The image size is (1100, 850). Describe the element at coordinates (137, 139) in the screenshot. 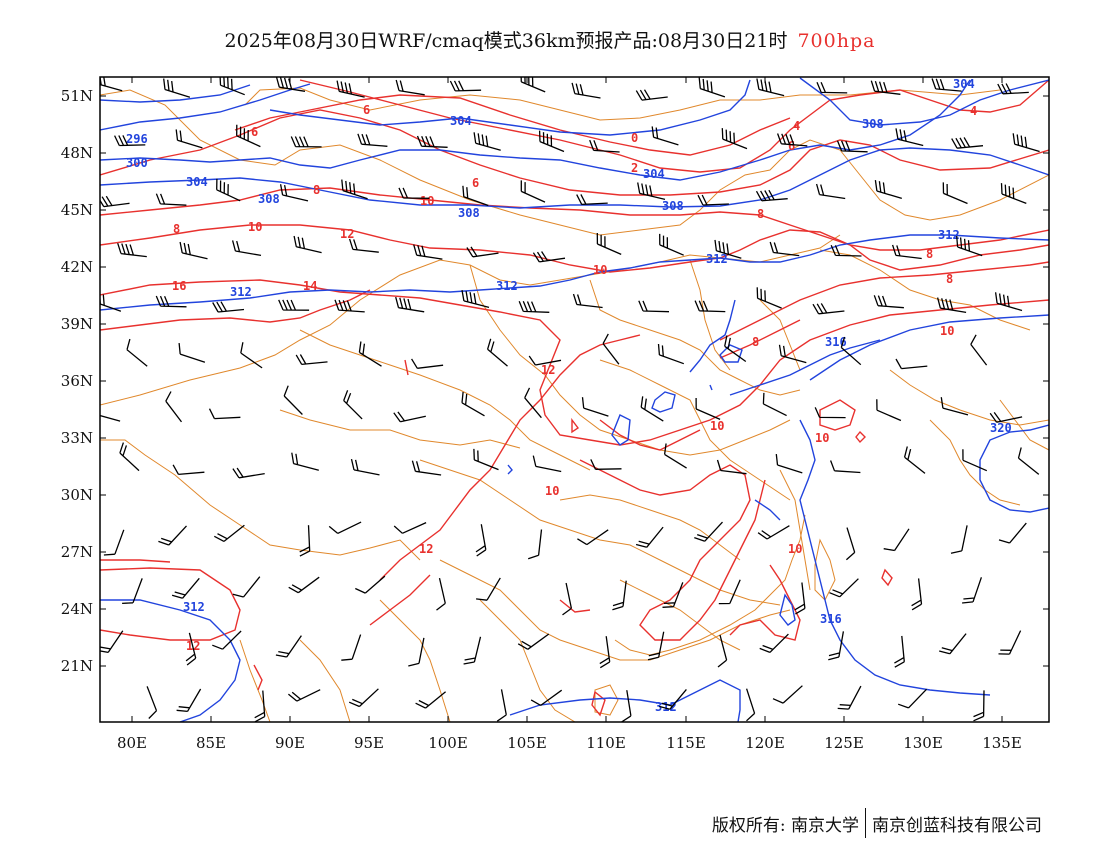

I see `geopotential-label: 296` at that location.